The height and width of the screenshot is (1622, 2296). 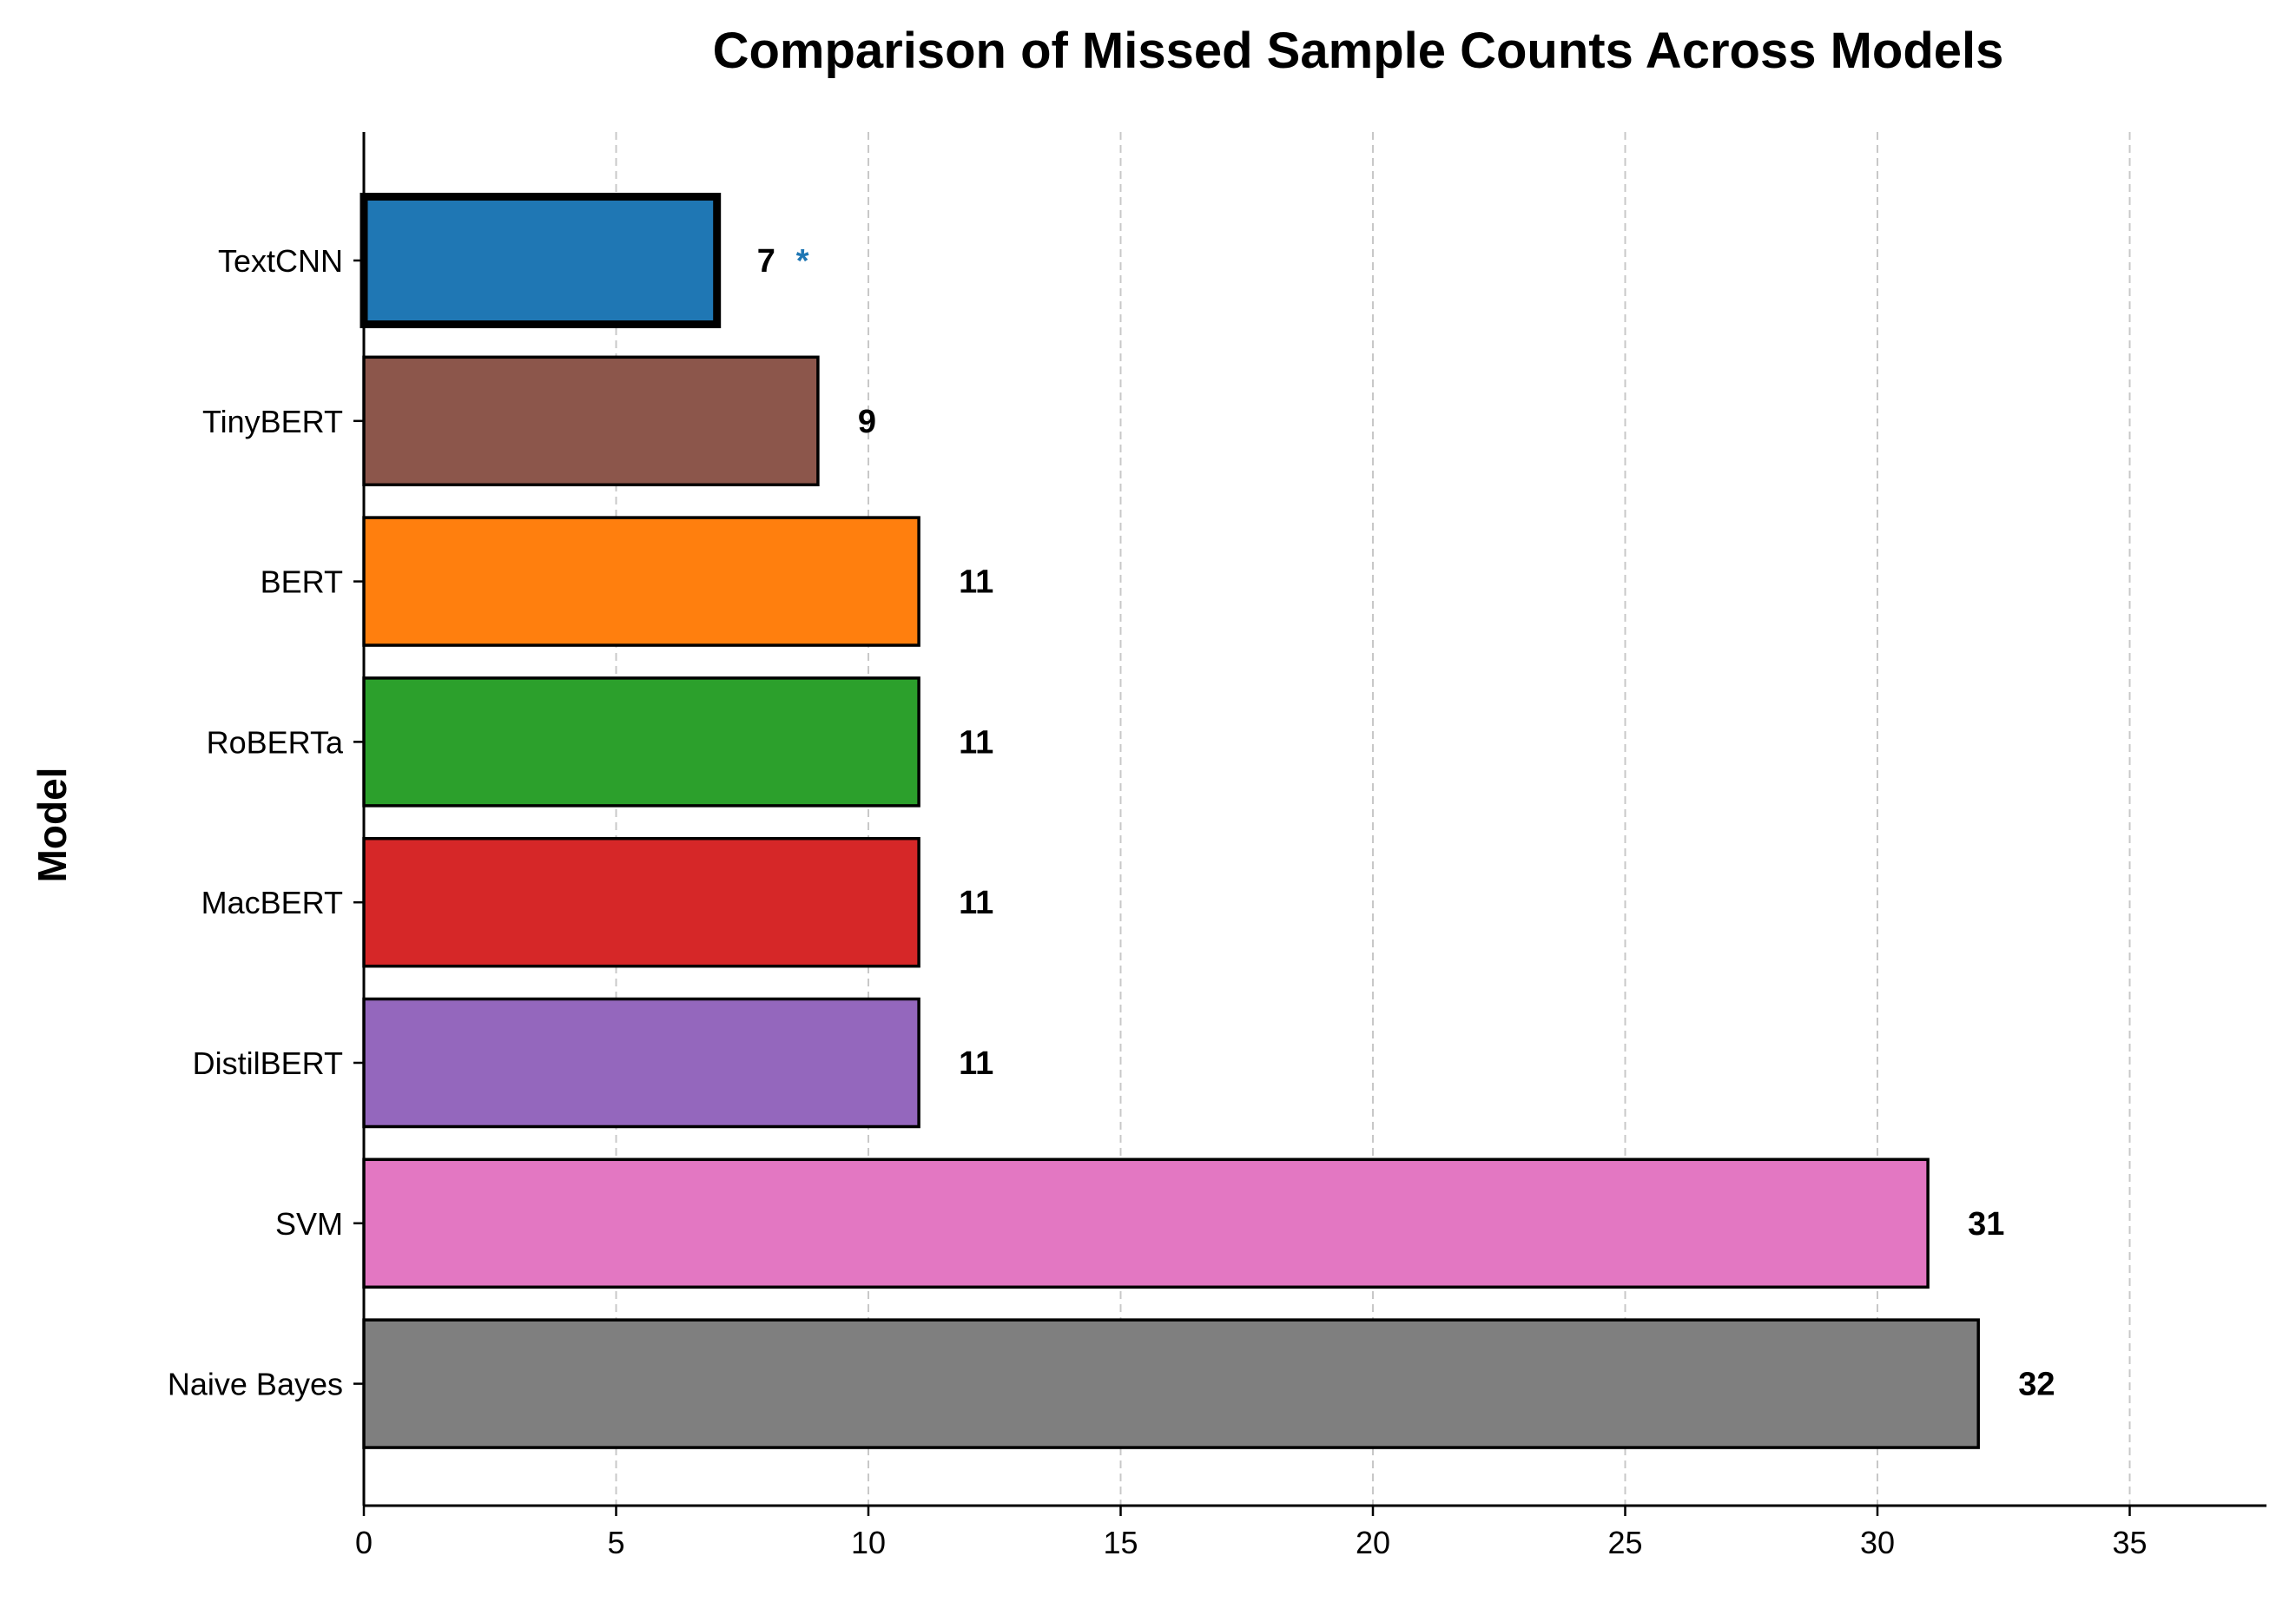 What do you see at coordinates (976, 903) in the screenshot?
I see `value-label-macbert: 11` at bounding box center [976, 903].